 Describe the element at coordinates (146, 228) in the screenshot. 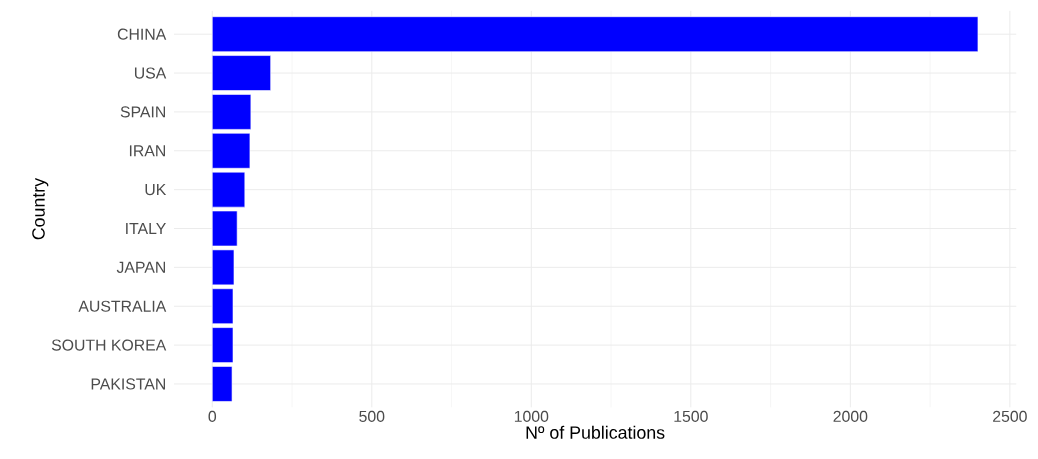

I see `y-tick-label: ITALY` at that location.